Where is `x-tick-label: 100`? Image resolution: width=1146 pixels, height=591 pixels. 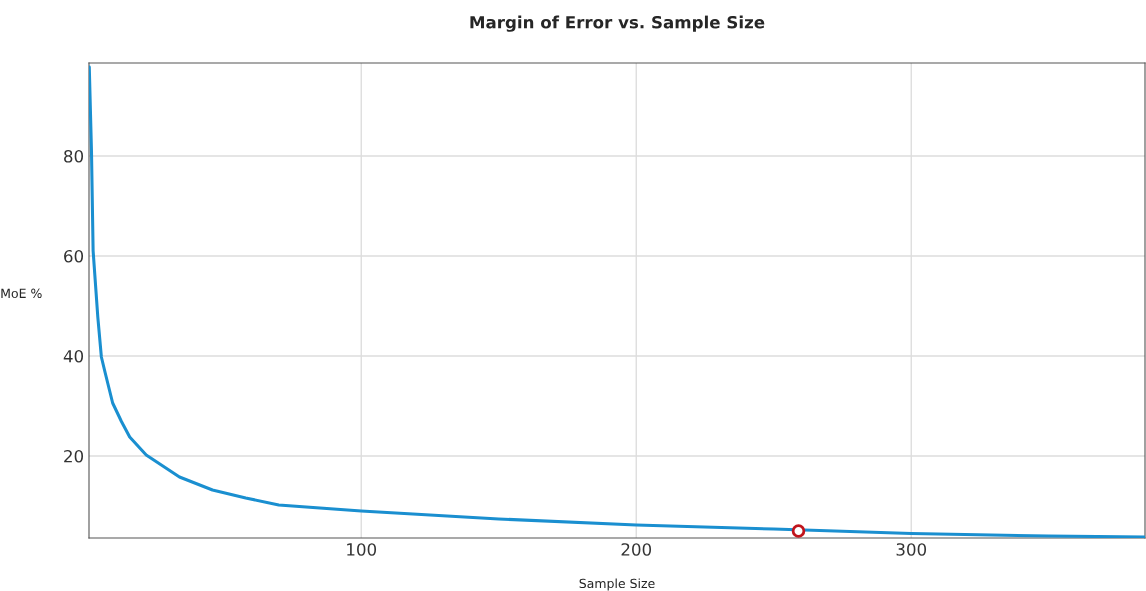
x-tick-label: 100 is located at coordinates (362, 549).